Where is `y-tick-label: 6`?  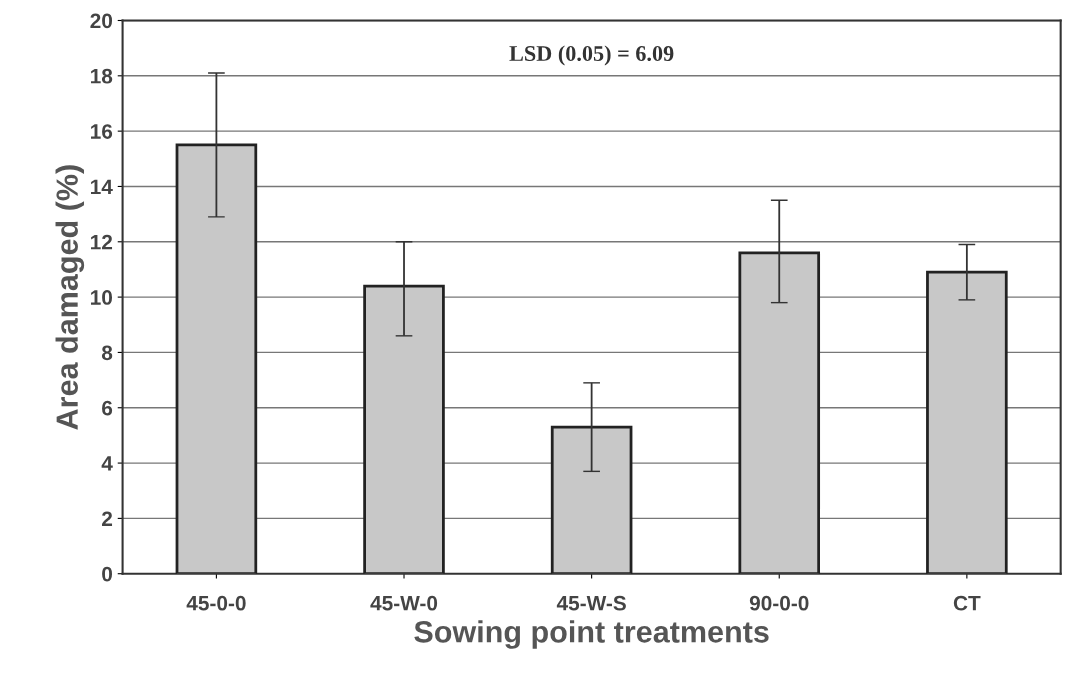
y-tick-label: 6 is located at coordinates (107, 408).